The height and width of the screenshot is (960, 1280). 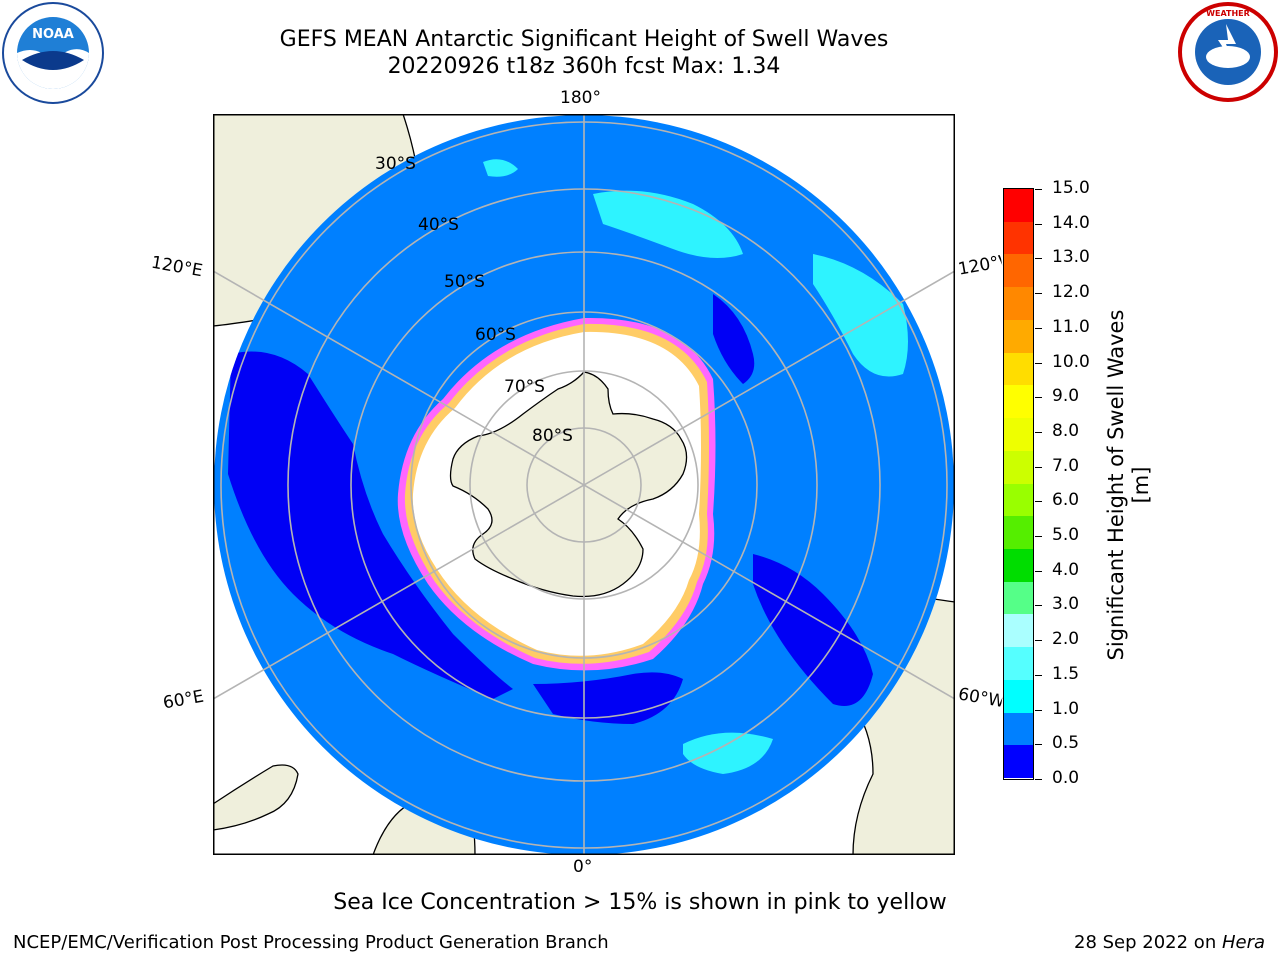 I want to click on footer-date: 28 Sep 2022 on Hera, so click(x=1169, y=942).